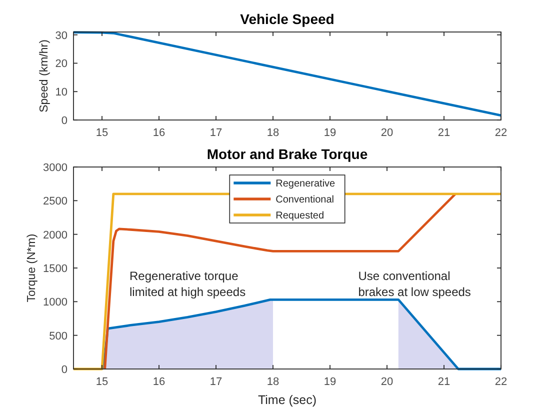 Image resolution: width=554 pixels, height=415 pixels. Describe the element at coordinates (61, 64) in the screenshot. I see `y-tick-label: 20` at that location.